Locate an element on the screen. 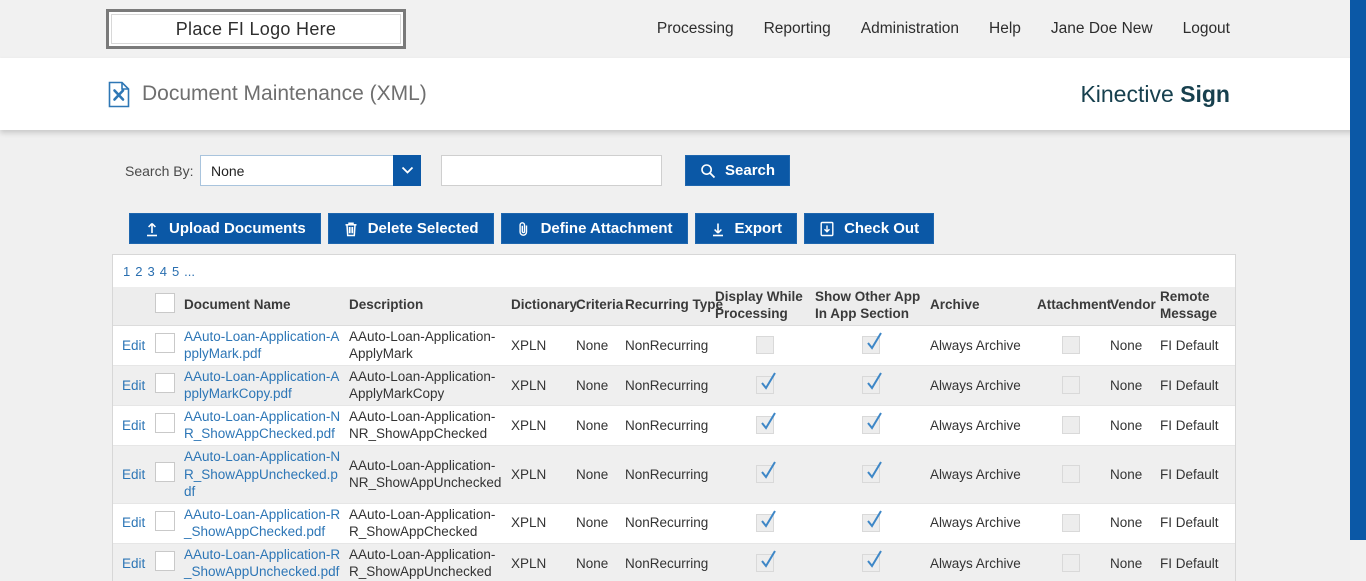 The image size is (1366, 581). archive-cell: Always Archive is located at coordinates (975, 563).